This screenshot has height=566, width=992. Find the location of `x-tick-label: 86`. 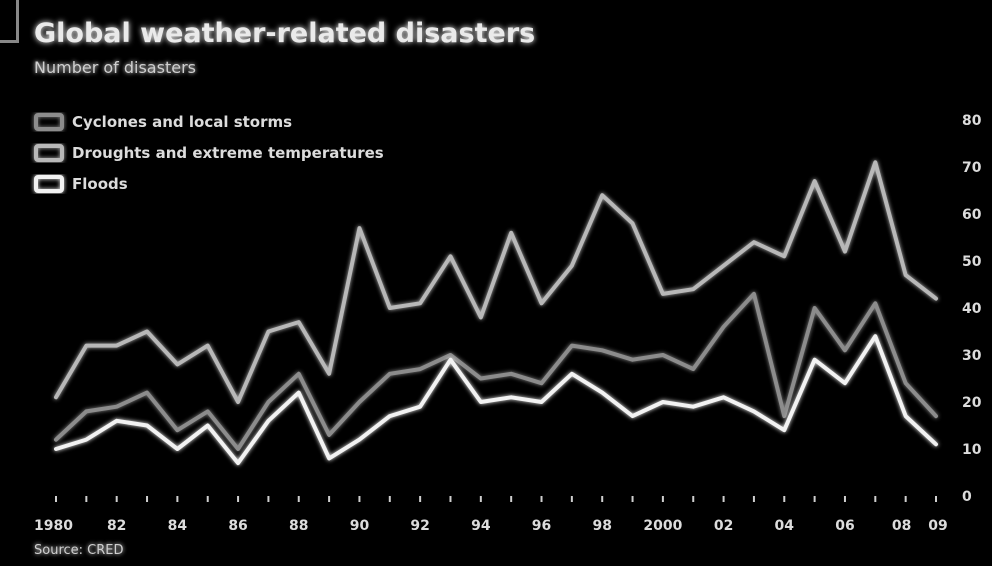

x-tick-label: 86 is located at coordinates (237, 526).